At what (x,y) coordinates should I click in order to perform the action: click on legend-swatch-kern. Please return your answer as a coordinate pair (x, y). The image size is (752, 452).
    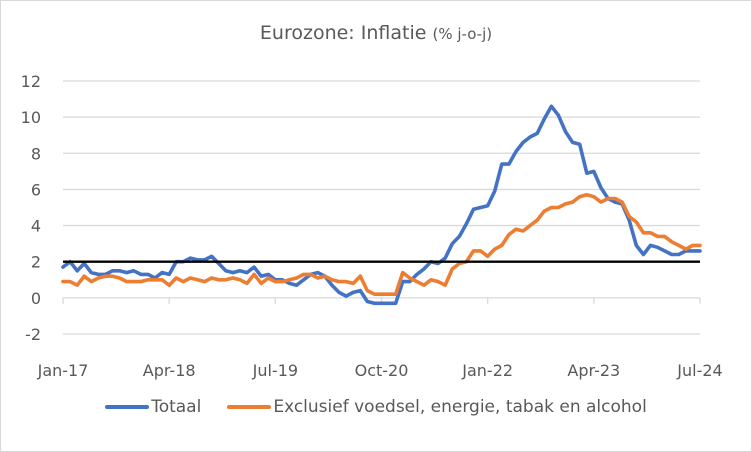
    Looking at the image, I should click on (249, 407).